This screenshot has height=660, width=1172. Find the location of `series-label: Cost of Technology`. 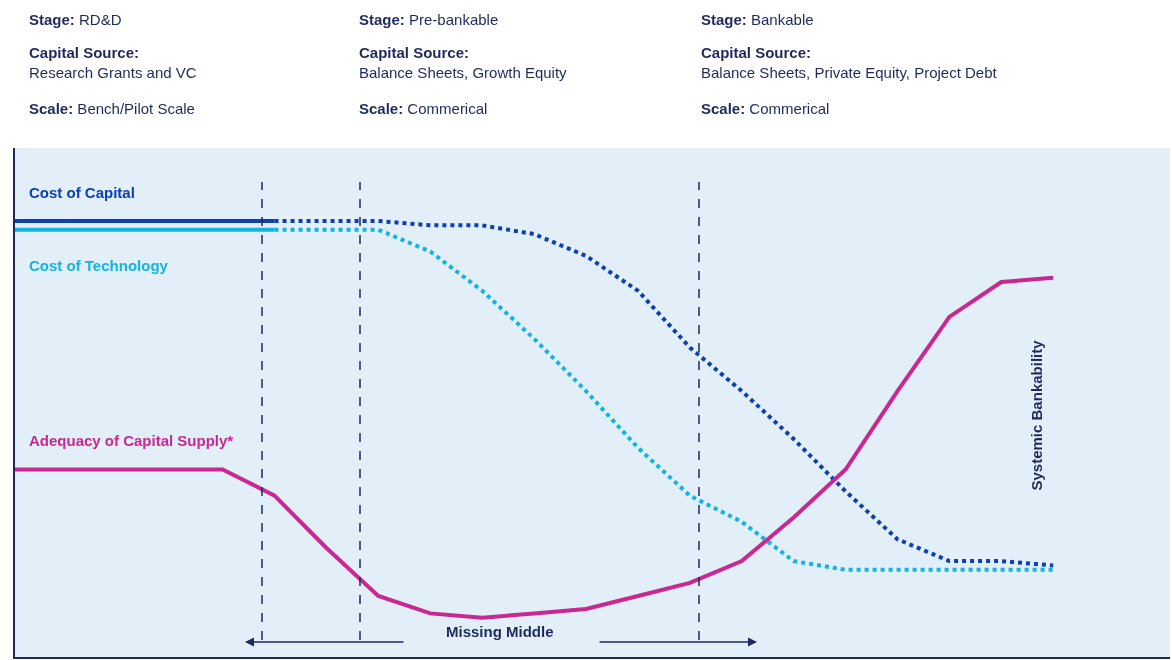

series-label: Cost of Technology is located at coordinates (99, 265).